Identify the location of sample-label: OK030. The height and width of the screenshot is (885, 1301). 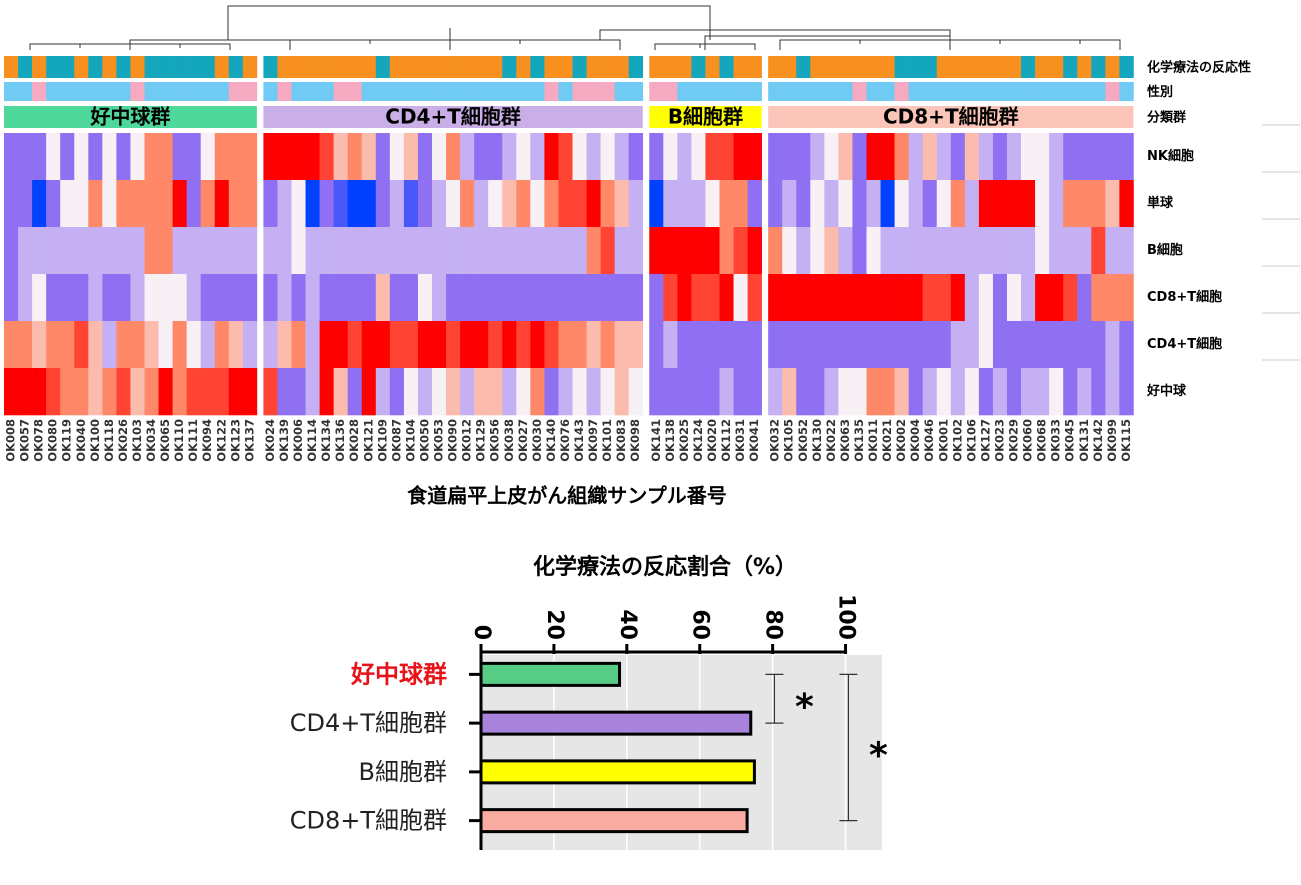
(537, 440).